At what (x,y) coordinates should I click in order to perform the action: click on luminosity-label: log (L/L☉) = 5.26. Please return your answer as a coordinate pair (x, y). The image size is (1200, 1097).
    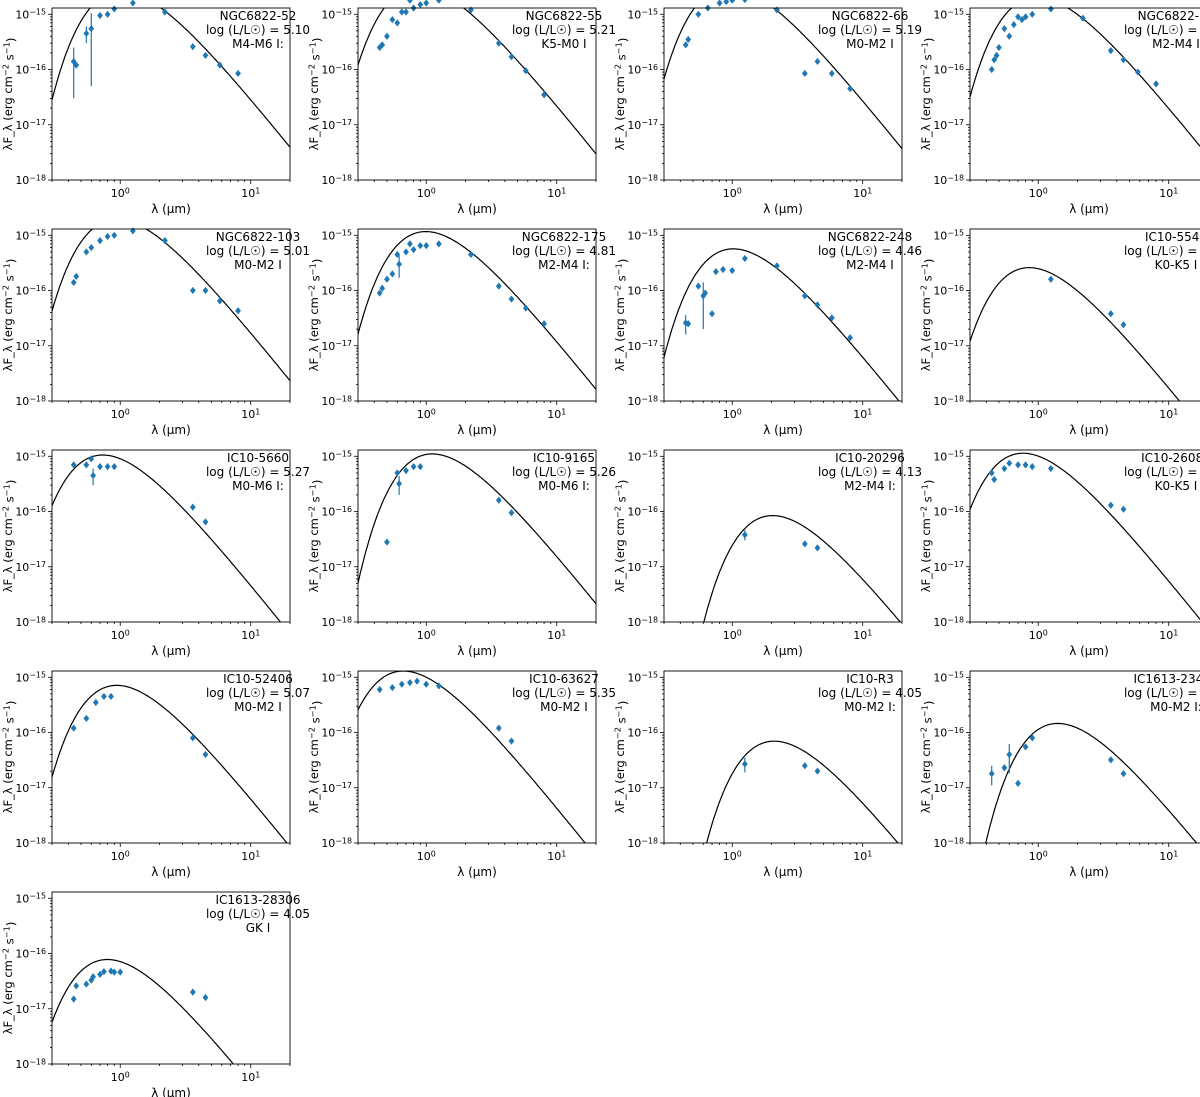
    Looking at the image, I should click on (564, 472).